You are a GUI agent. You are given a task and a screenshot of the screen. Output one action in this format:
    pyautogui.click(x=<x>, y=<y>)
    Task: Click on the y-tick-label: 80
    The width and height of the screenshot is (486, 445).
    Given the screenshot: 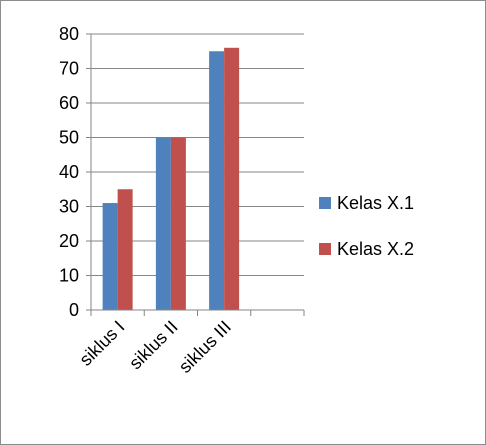 What is the action you would take?
    pyautogui.click(x=69, y=34)
    